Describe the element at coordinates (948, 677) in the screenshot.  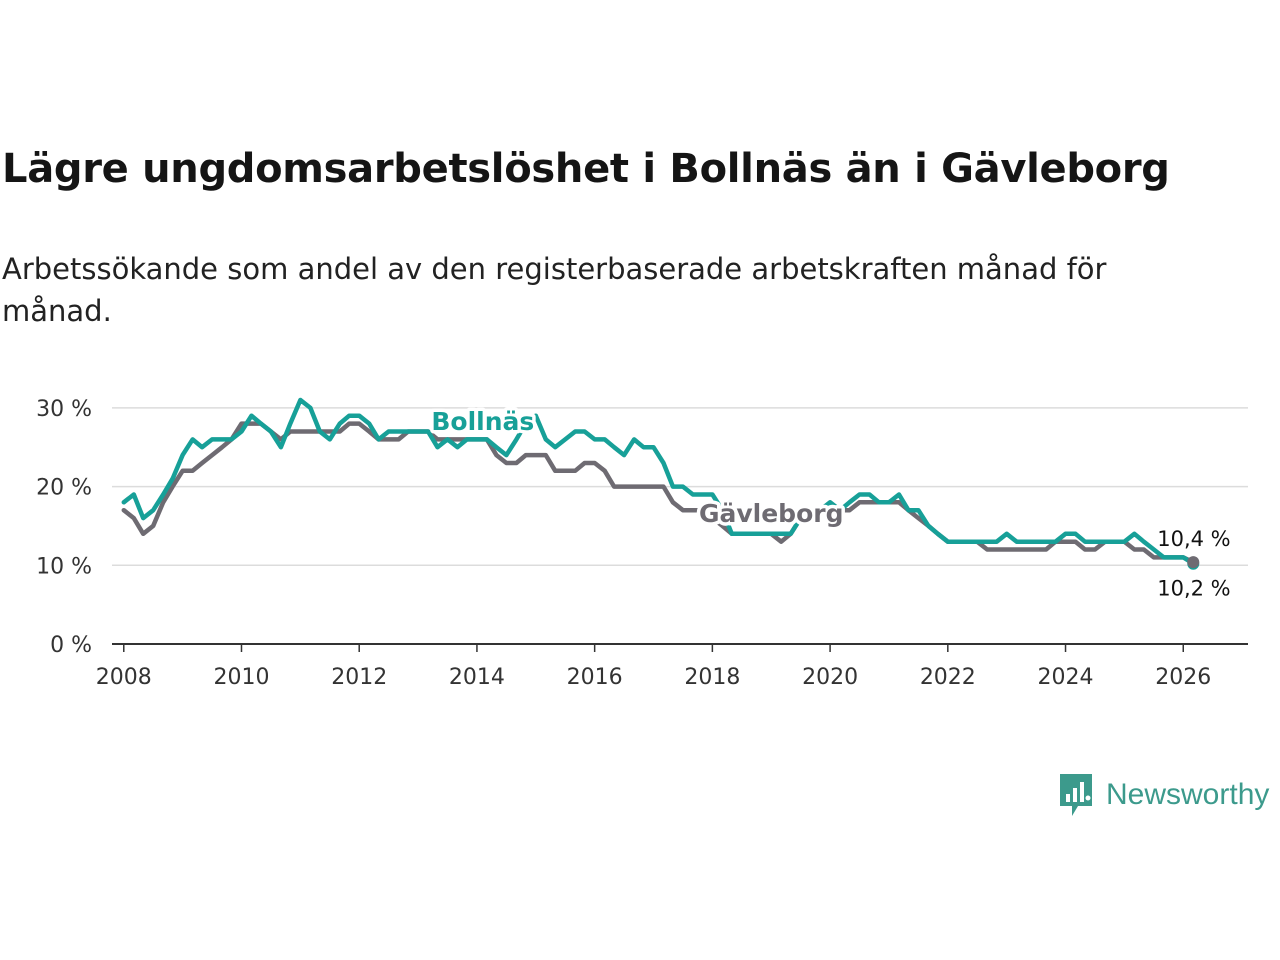
I see `x-tick-label: 2022` at that location.